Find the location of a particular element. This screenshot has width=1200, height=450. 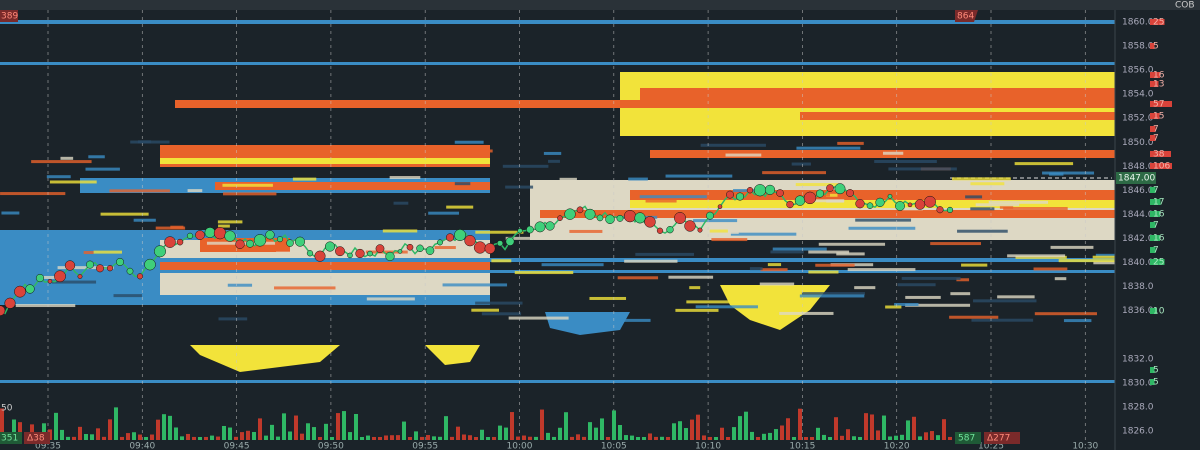

time-label: 09:35 is located at coordinates (48, 446).